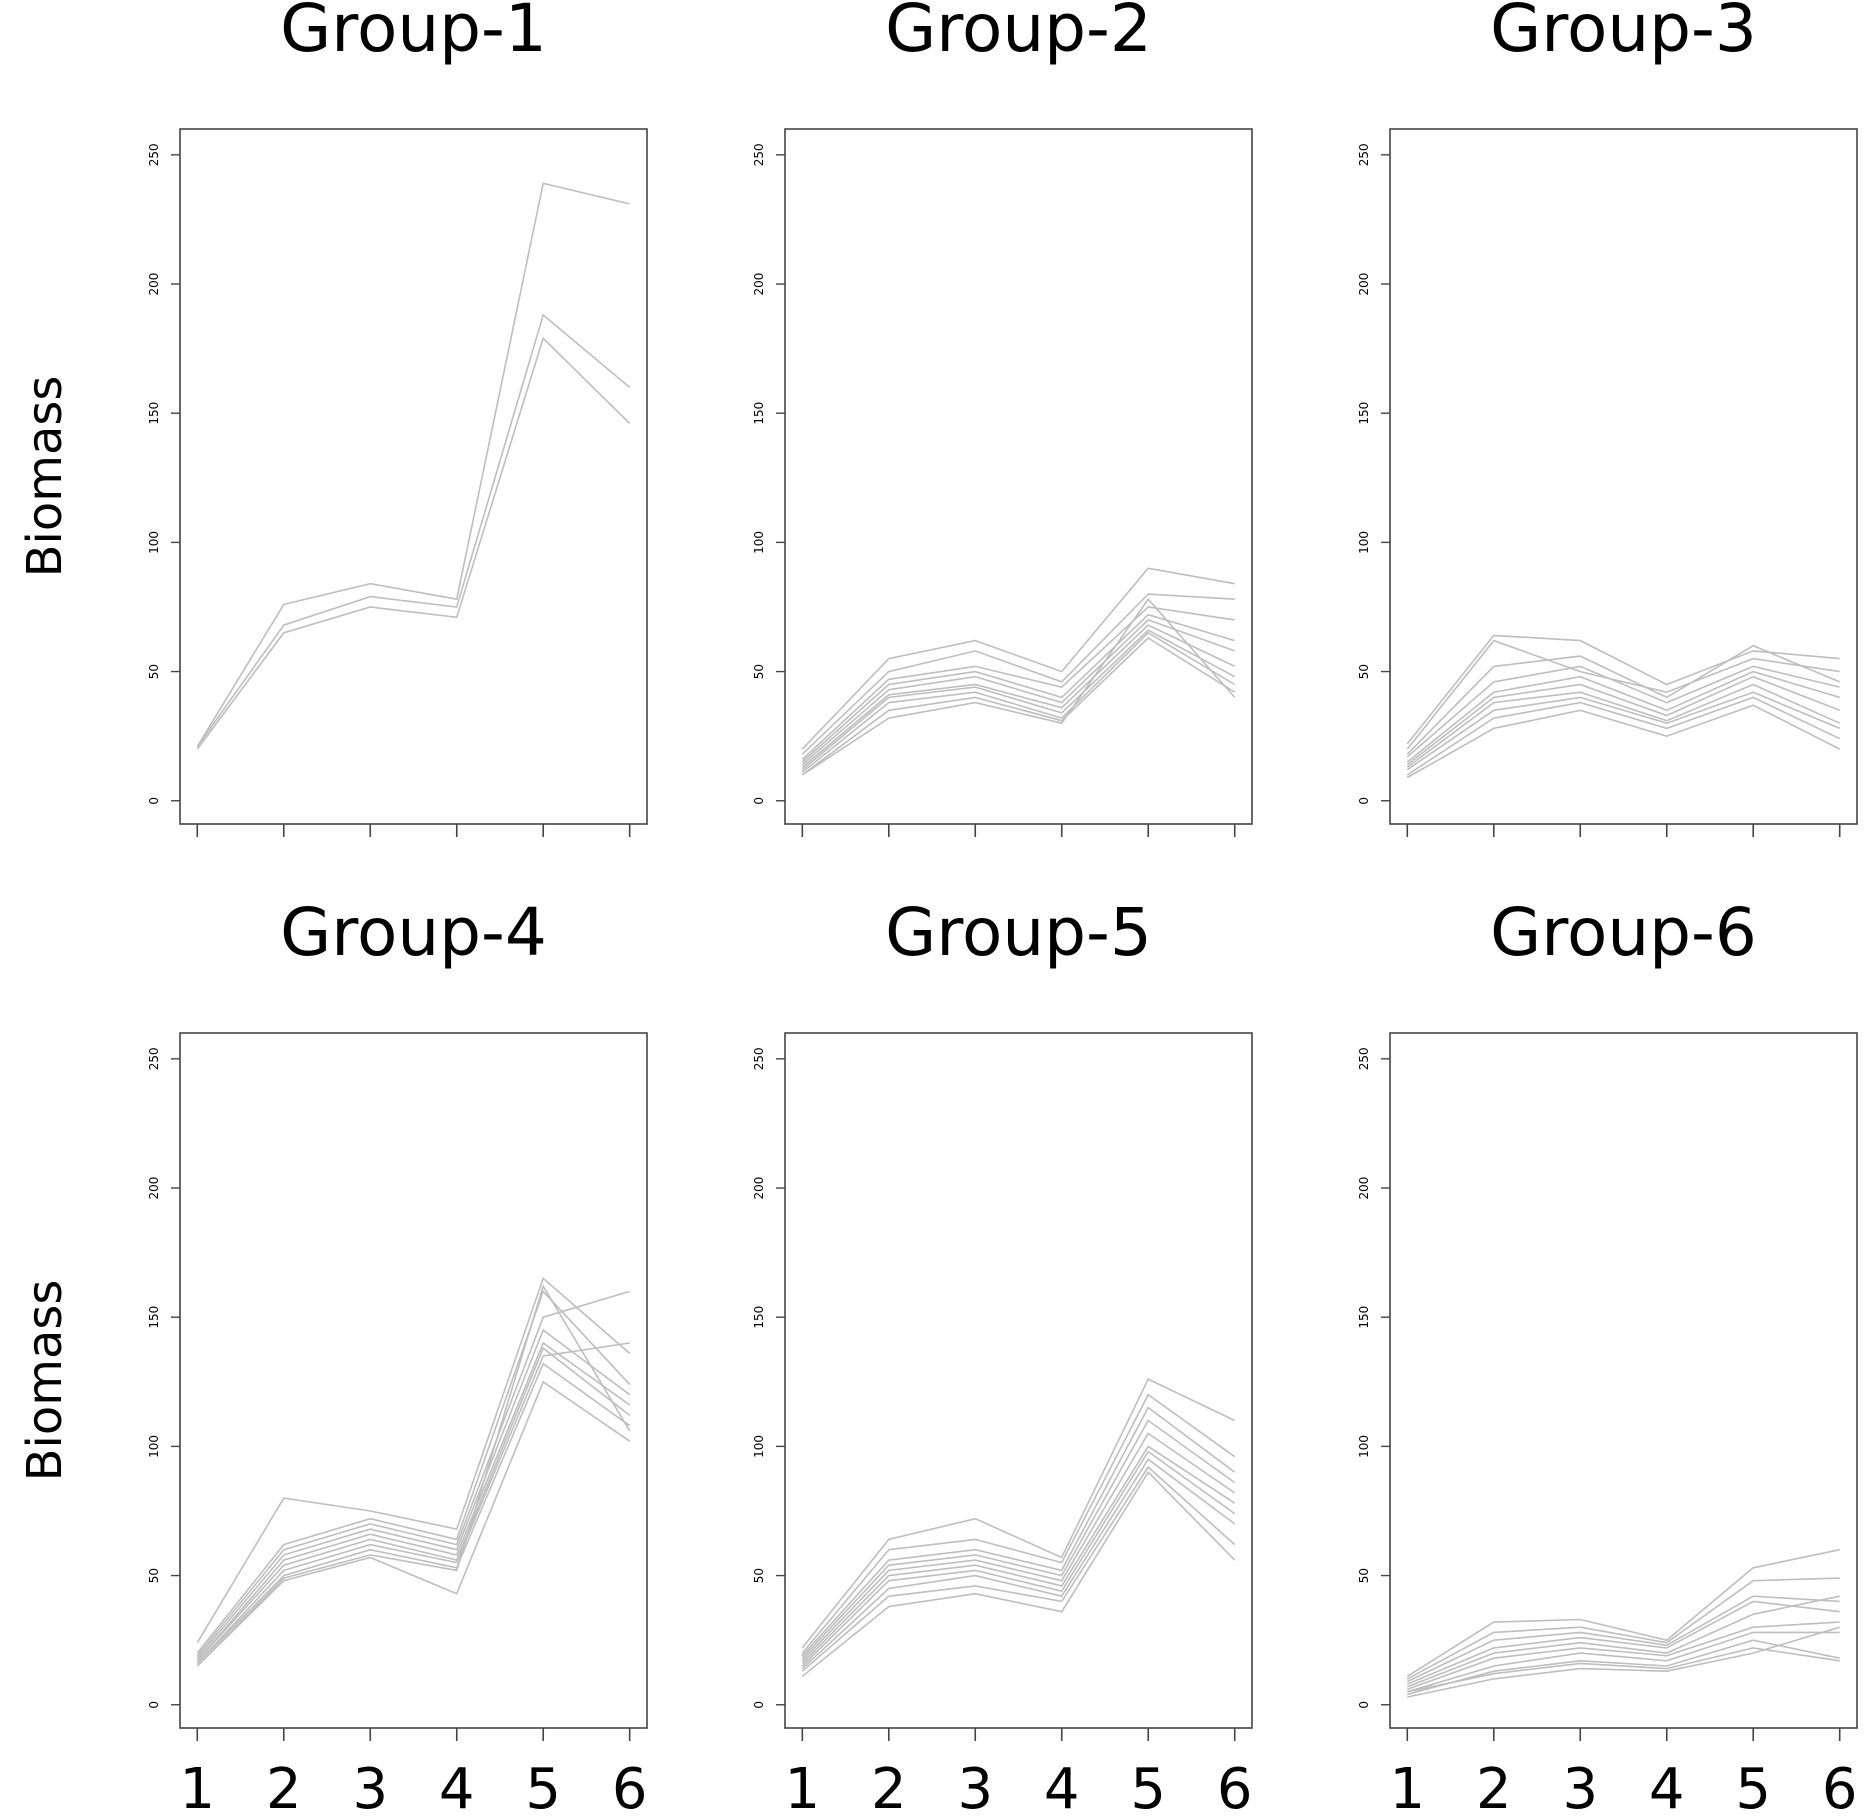 This screenshot has height=1820, width=1869. What do you see at coordinates (1623, 932) in the screenshot?
I see `panel-title: Group-6` at bounding box center [1623, 932].